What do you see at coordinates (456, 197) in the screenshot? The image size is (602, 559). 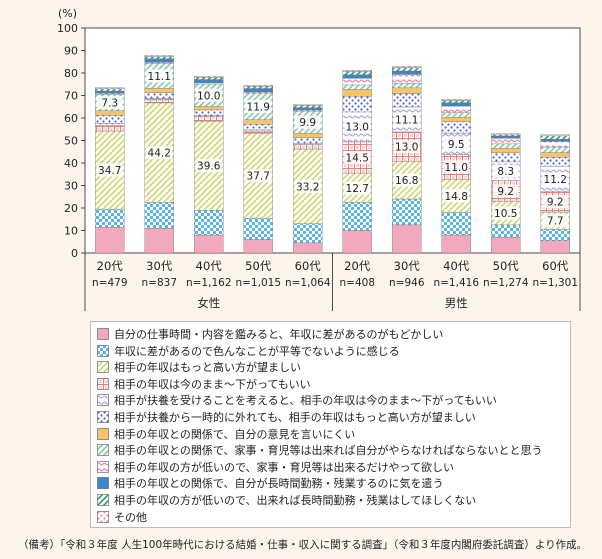 I see `data-label: 14.8` at bounding box center [456, 197].